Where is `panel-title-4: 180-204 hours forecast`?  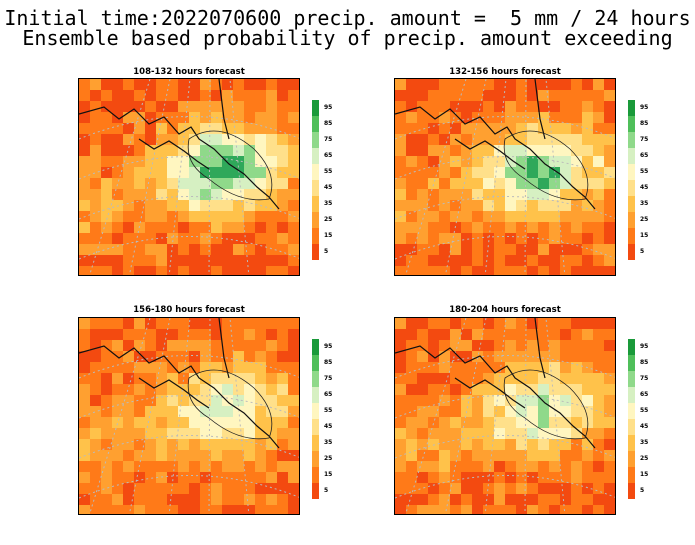 panel-title-4: 180-204 hours forecast is located at coordinates (505, 310).